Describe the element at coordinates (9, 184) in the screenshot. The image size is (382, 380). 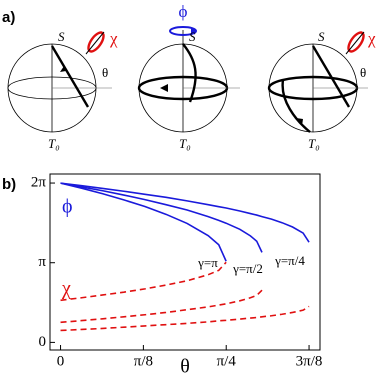
I see `panel-label: b)` at that location.